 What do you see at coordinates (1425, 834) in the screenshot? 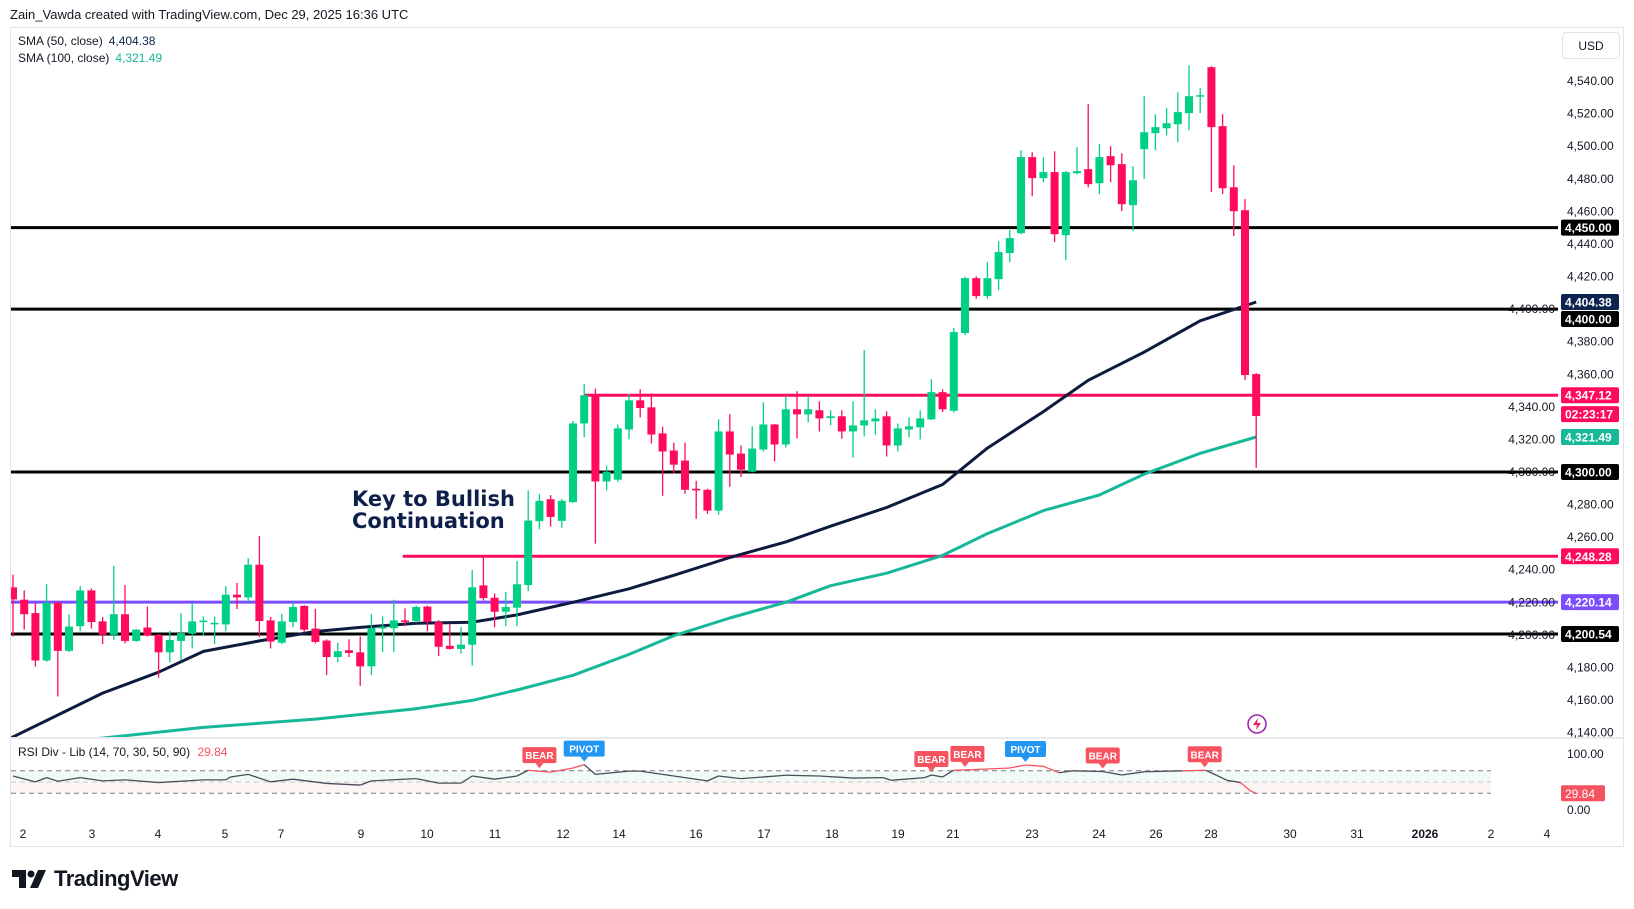
I see `time-tick-label: 2026` at bounding box center [1425, 834].